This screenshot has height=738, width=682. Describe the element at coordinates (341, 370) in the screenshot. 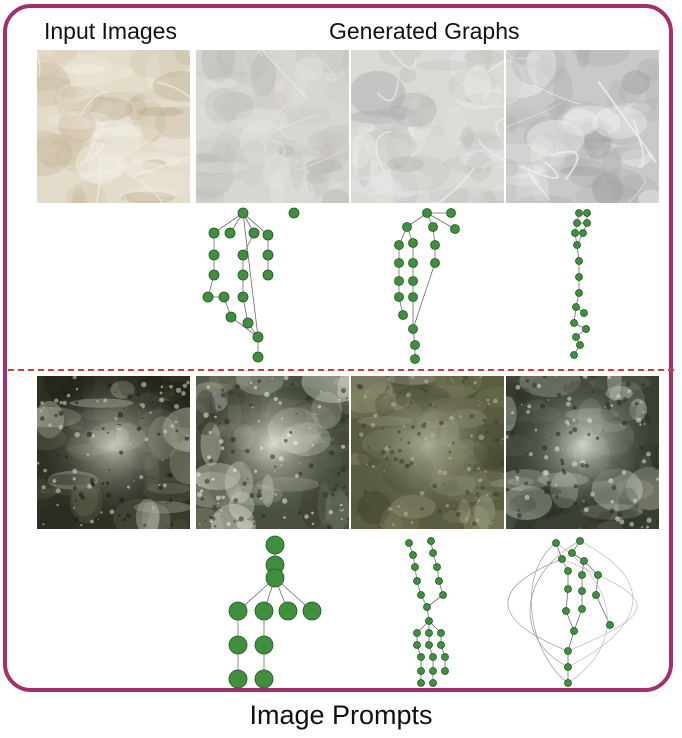

I see `row-divider` at that location.